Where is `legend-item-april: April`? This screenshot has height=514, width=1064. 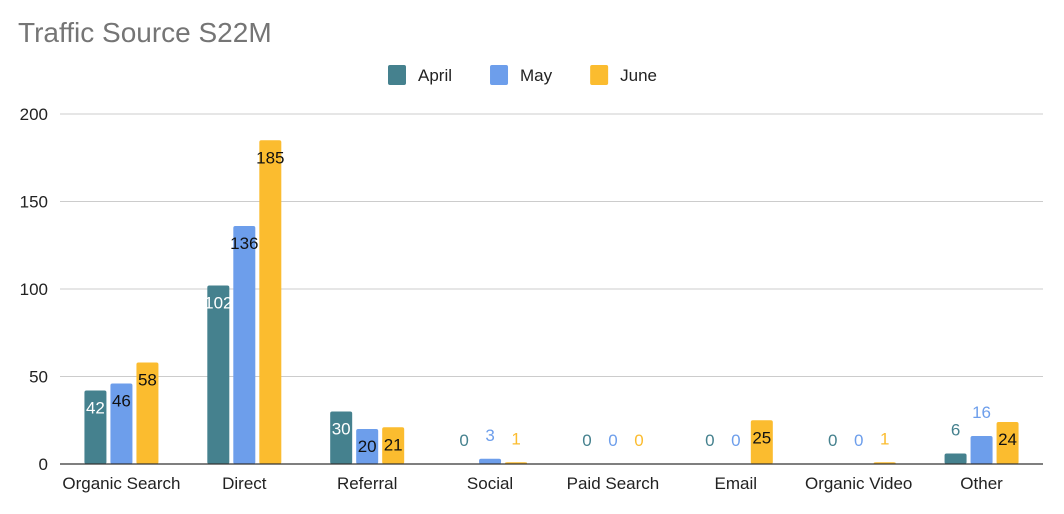 legend-item-april: April is located at coordinates (420, 75).